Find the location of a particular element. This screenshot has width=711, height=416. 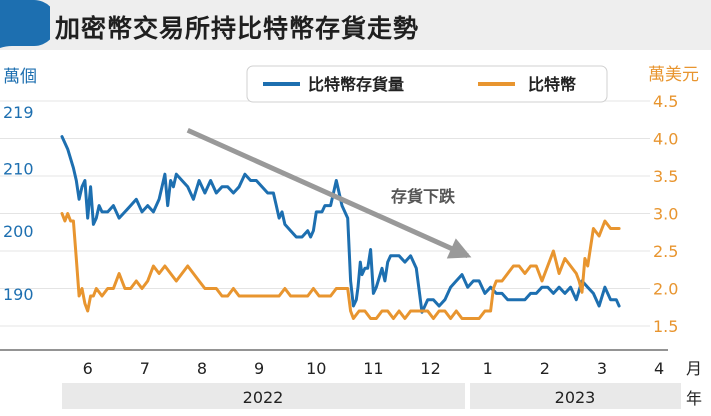

right-tick-label: 3.5 is located at coordinates (665, 176).